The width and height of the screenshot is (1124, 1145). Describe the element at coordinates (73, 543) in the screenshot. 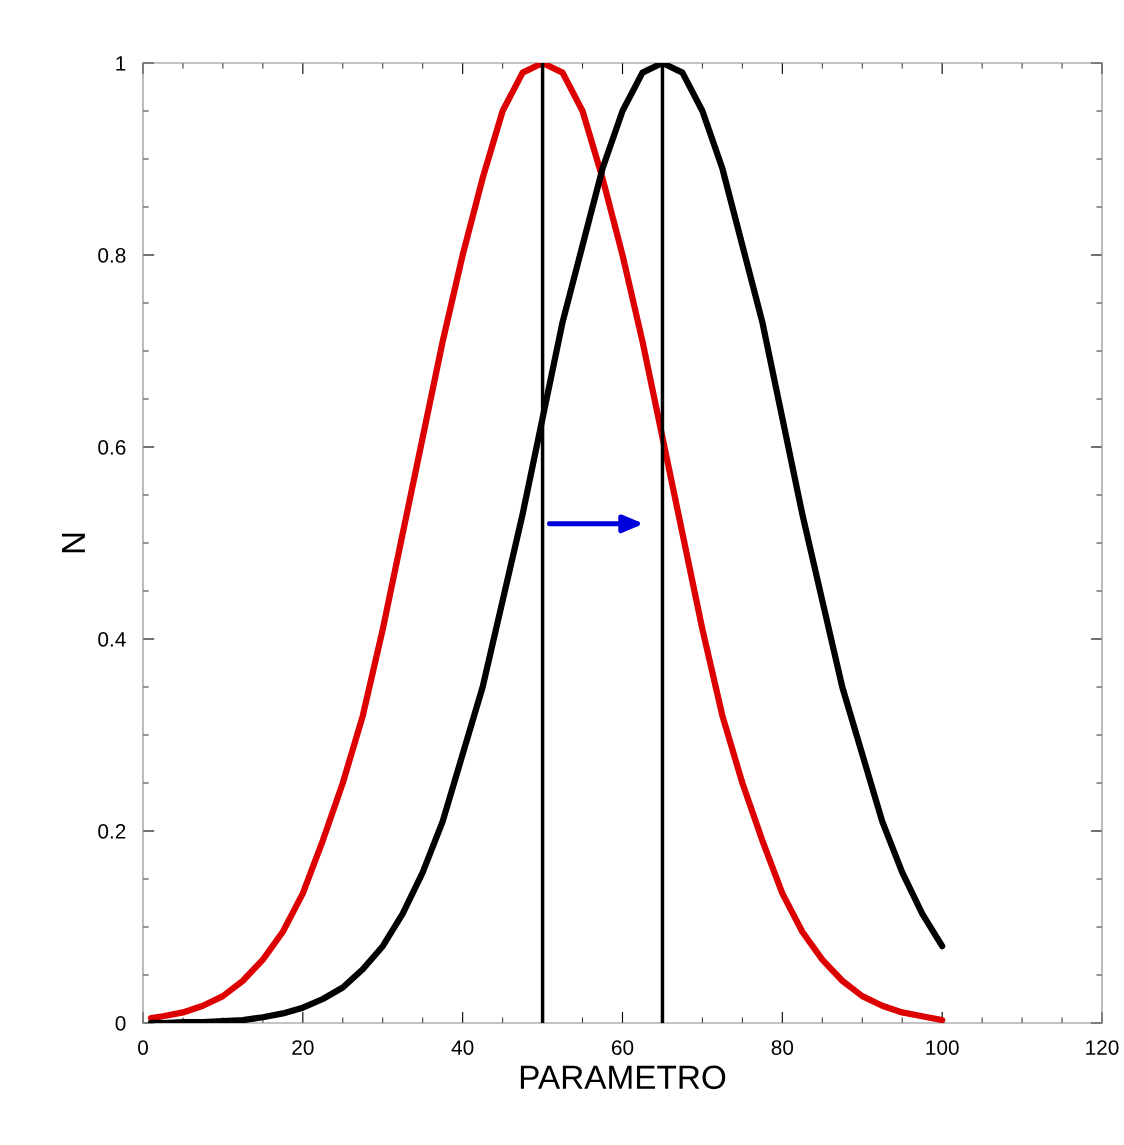

I see `y-axis-title: N` at that location.